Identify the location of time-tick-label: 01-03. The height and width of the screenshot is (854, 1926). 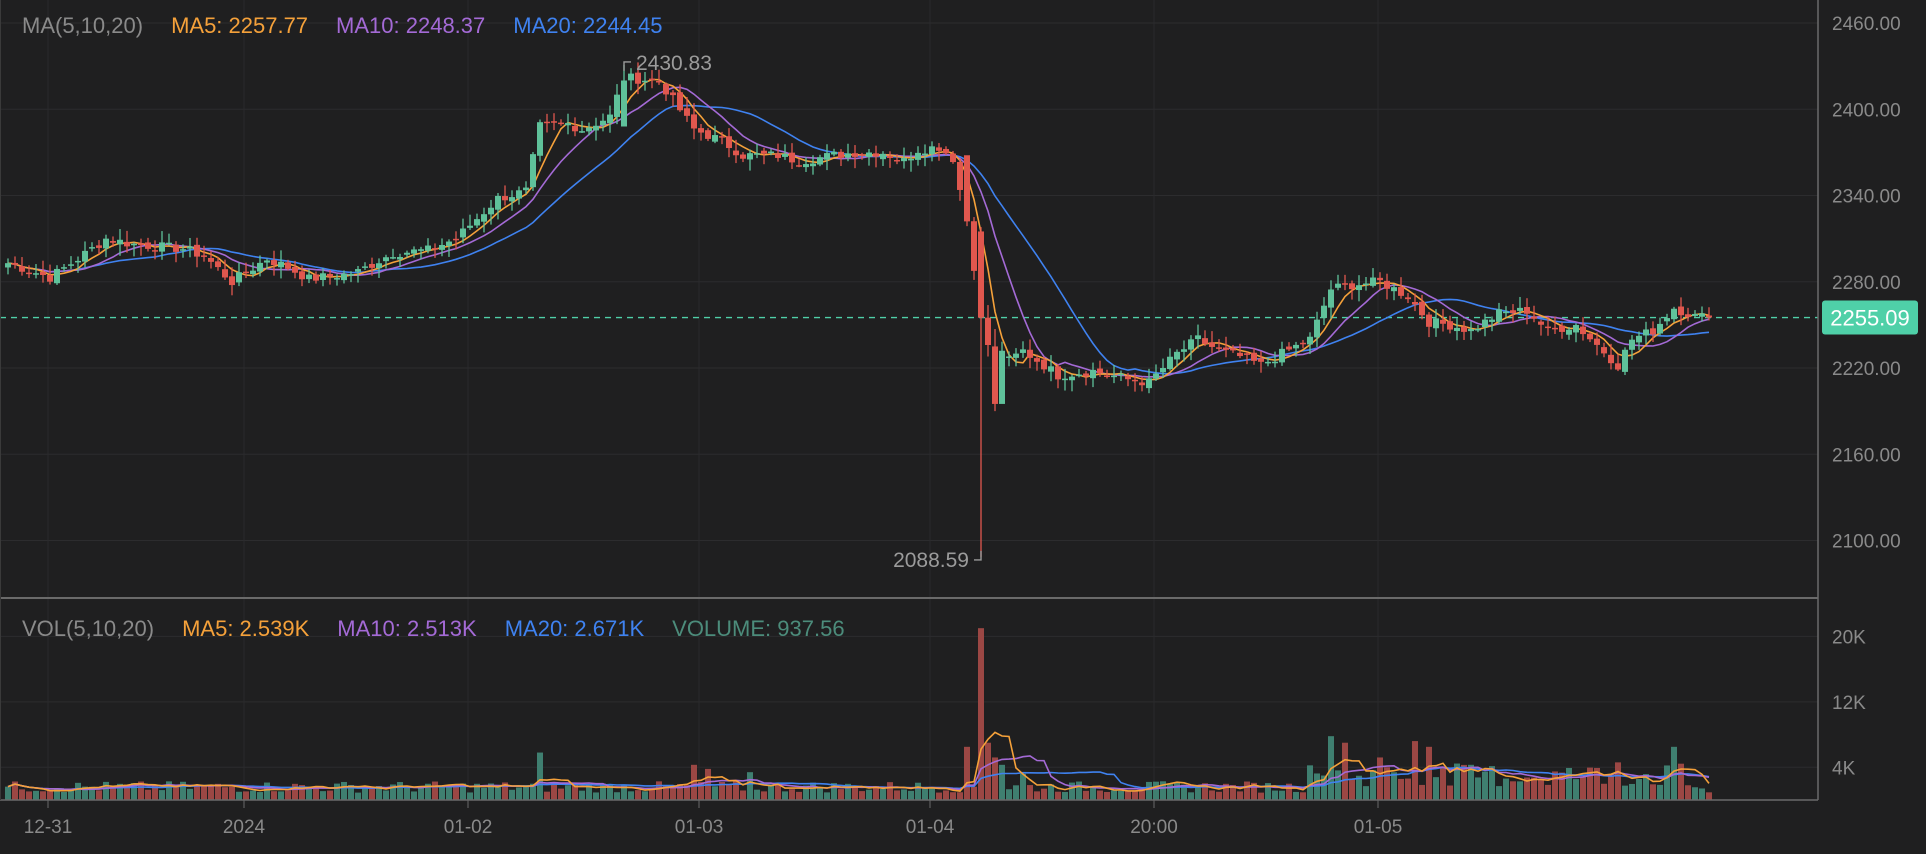
(699, 827).